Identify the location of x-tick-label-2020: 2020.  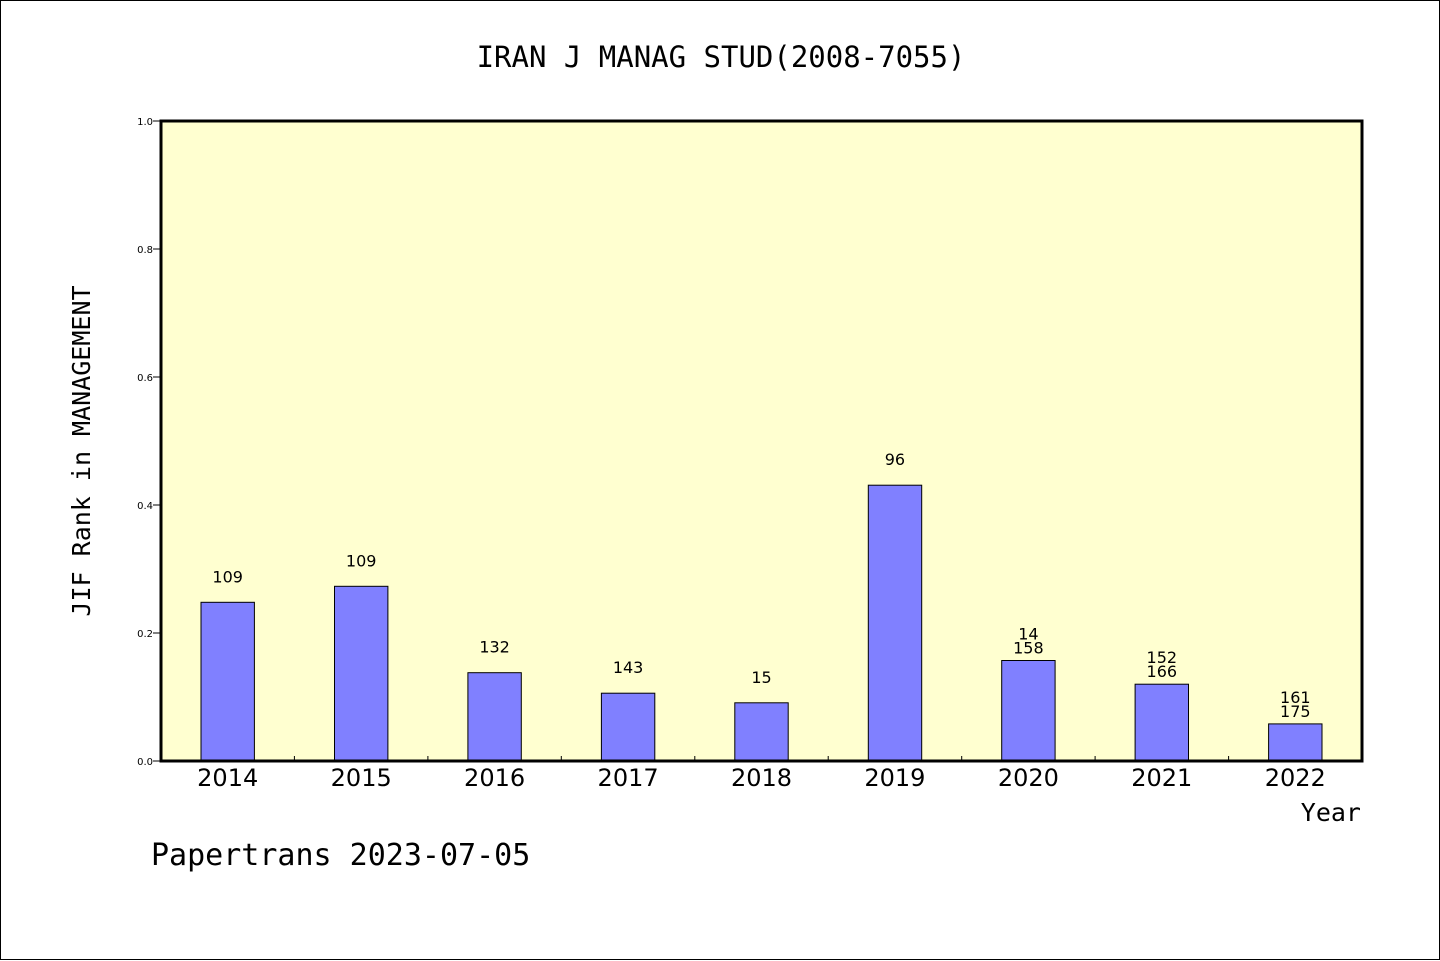
(1028, 778).